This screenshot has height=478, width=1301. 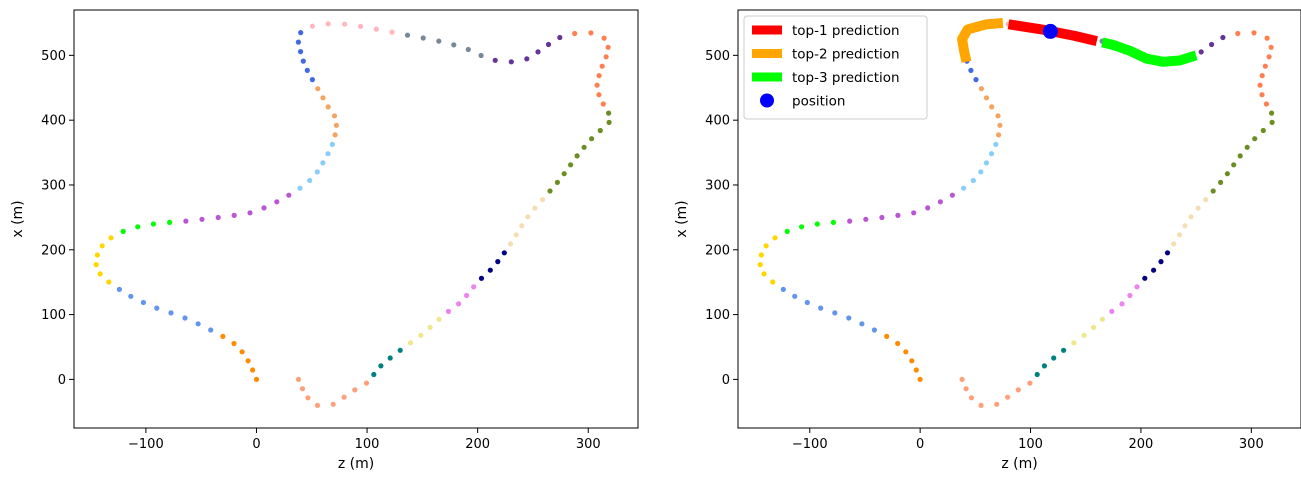 What do you see at coordinates (1050, 31) in the screenshot?
I see `position-marker` at bounding box center [1050, 31].